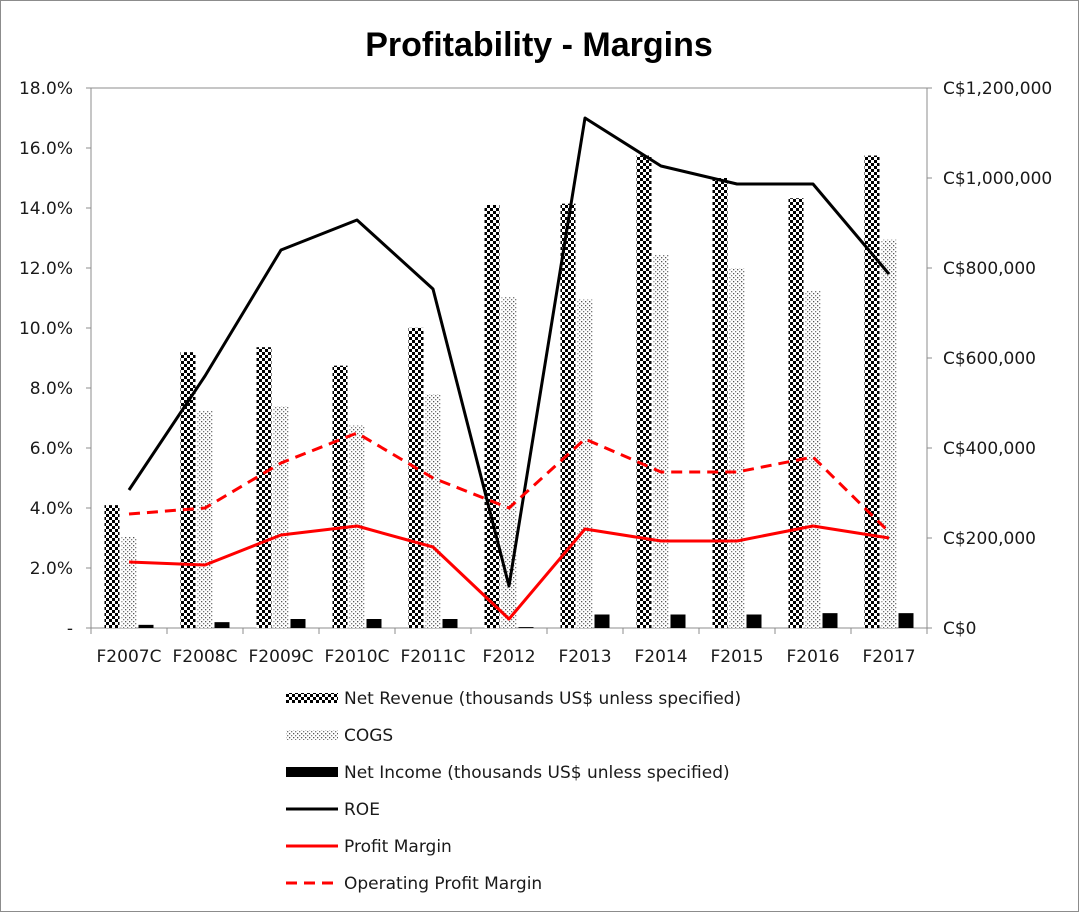 This screenshot has width=1079, height=912. Describe the element at coordinates (888, 657) in the screenshot. I see `x-axis-tick-label: F2017` at that location.